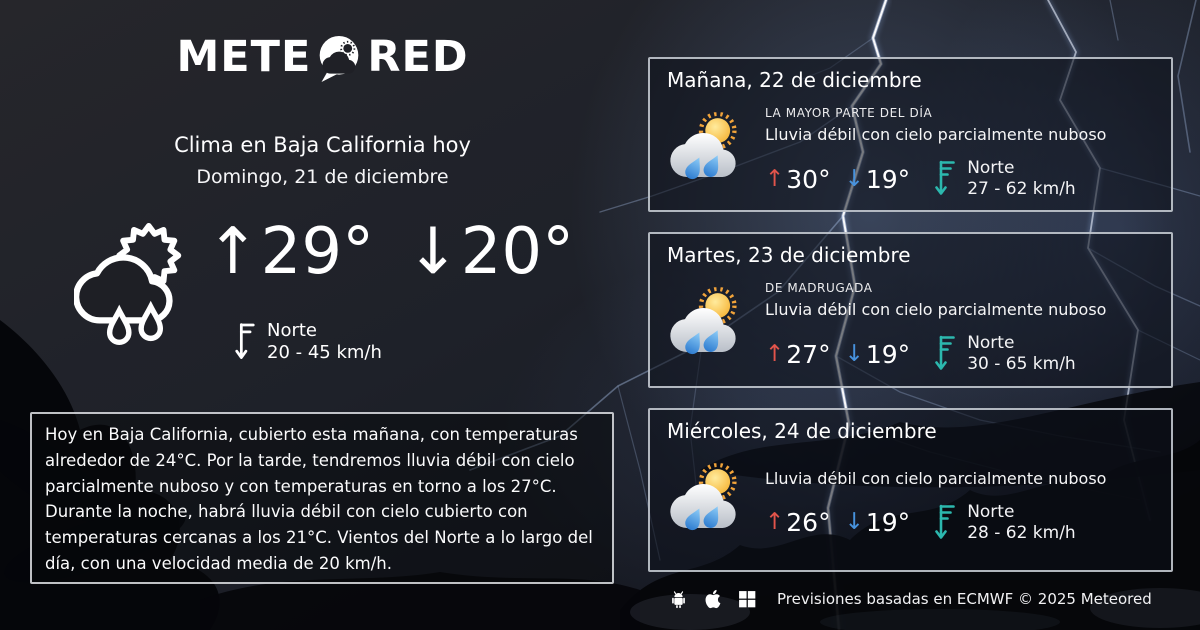 The width and height of the screenshot is (1200, 630). What do you see at coordinates (798, 179) in the screenshot?
I see `card-temp-high: ↑ 30°` at bounding box center [798, 179].